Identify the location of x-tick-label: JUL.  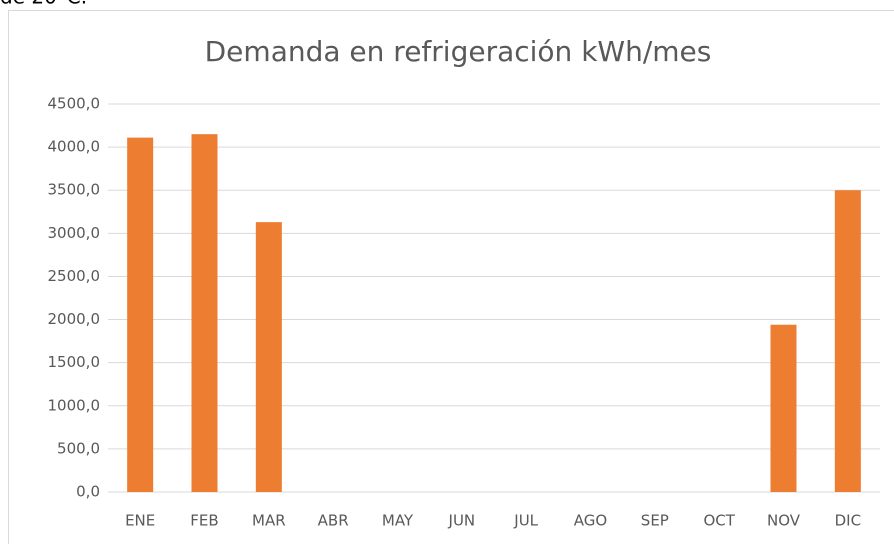
(525, 521).